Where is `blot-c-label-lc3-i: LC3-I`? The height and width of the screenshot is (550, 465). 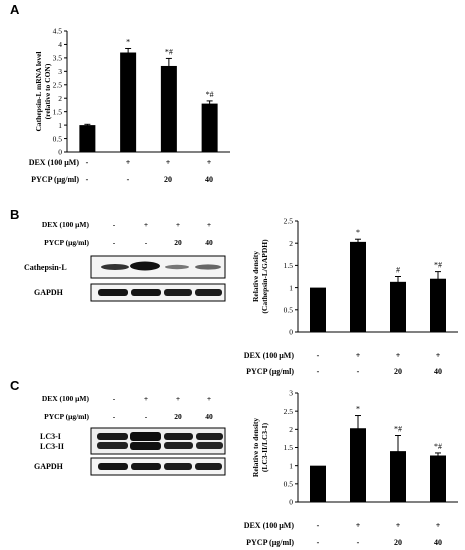 blot-c-label-lc3-i: LC3-I is located at coordinates (50, 436).